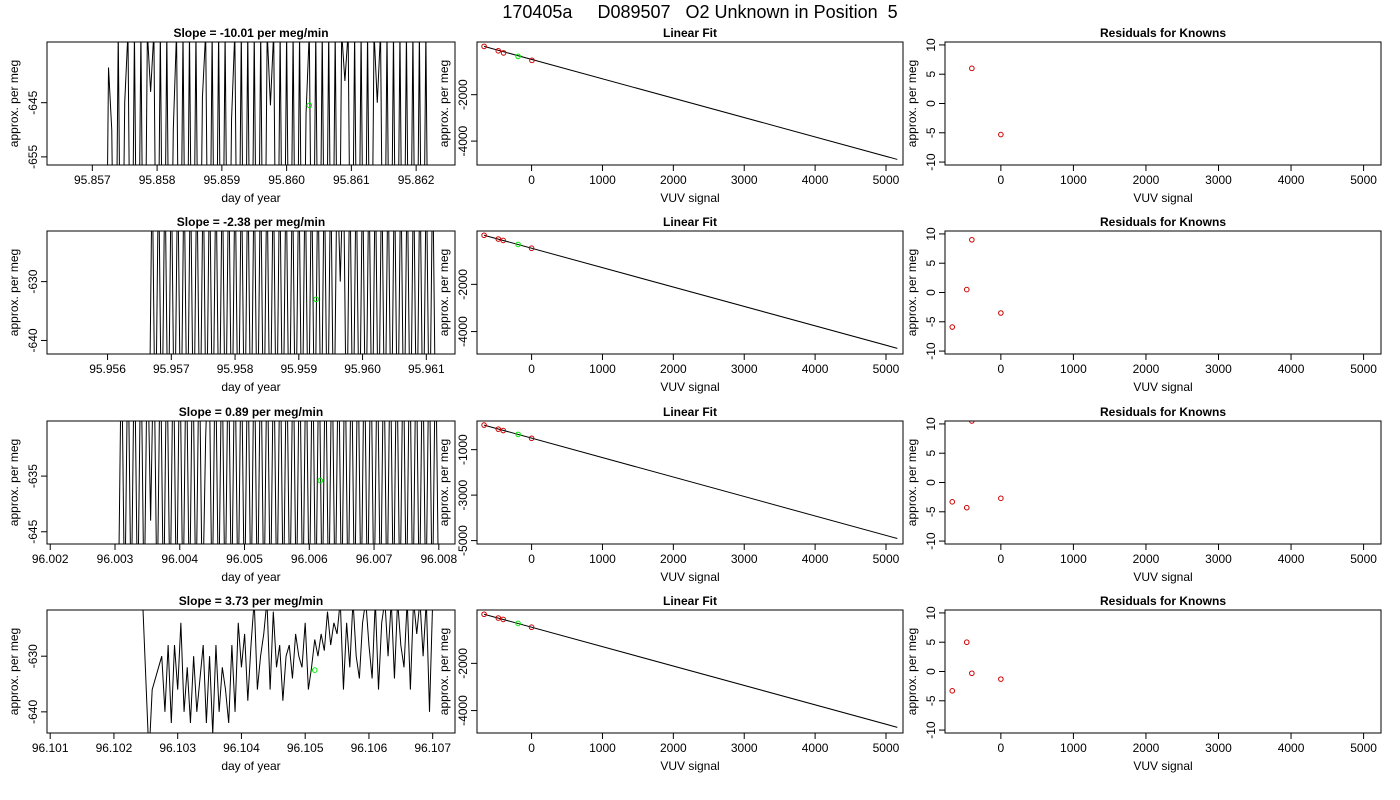 This screenshot has height=800, width=1400. What do you see at coordinates (251, 601) in the screenshot?
I see `chart-10-title: Slope = 3.73 per meg/min` at bounding box center [251, 601].